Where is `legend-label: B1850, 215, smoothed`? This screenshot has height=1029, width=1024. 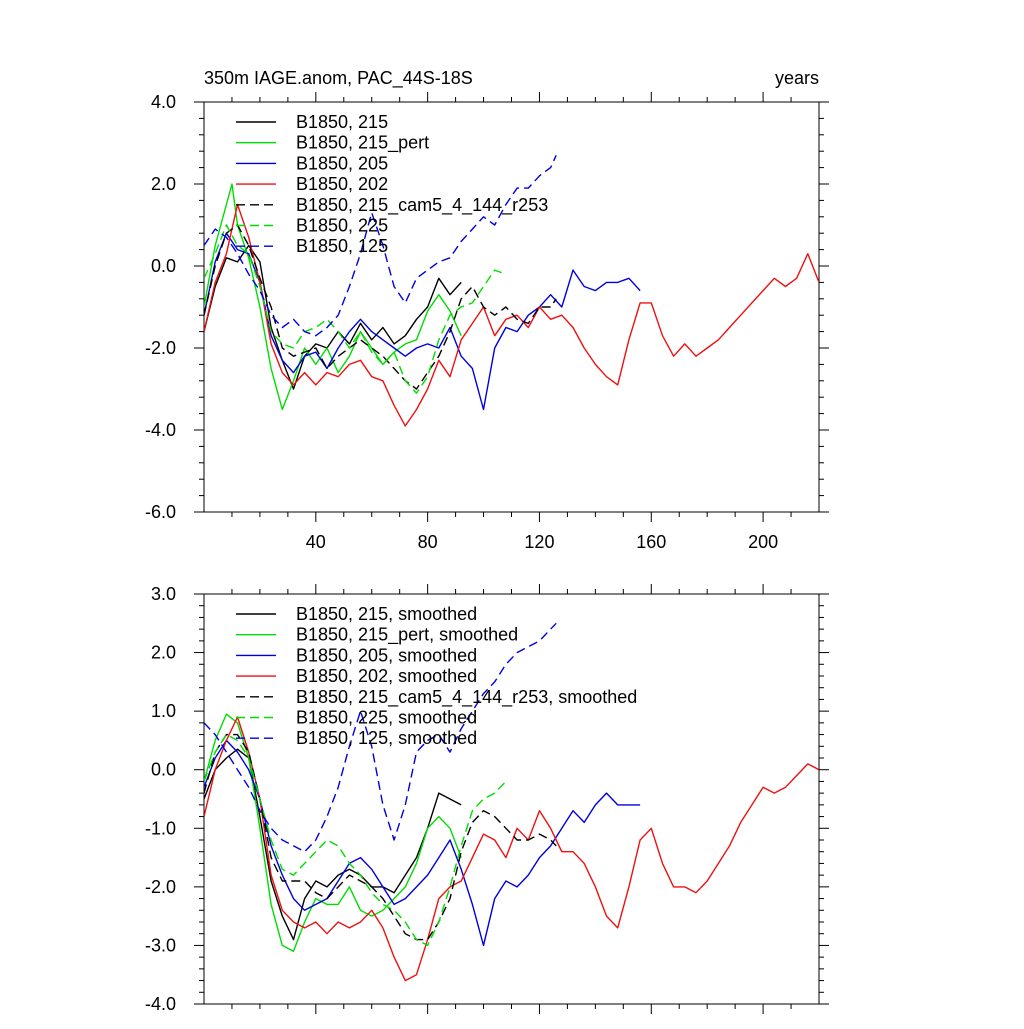
legend-label: B1850, 215, smoothed is located at coordinates (386, 614).